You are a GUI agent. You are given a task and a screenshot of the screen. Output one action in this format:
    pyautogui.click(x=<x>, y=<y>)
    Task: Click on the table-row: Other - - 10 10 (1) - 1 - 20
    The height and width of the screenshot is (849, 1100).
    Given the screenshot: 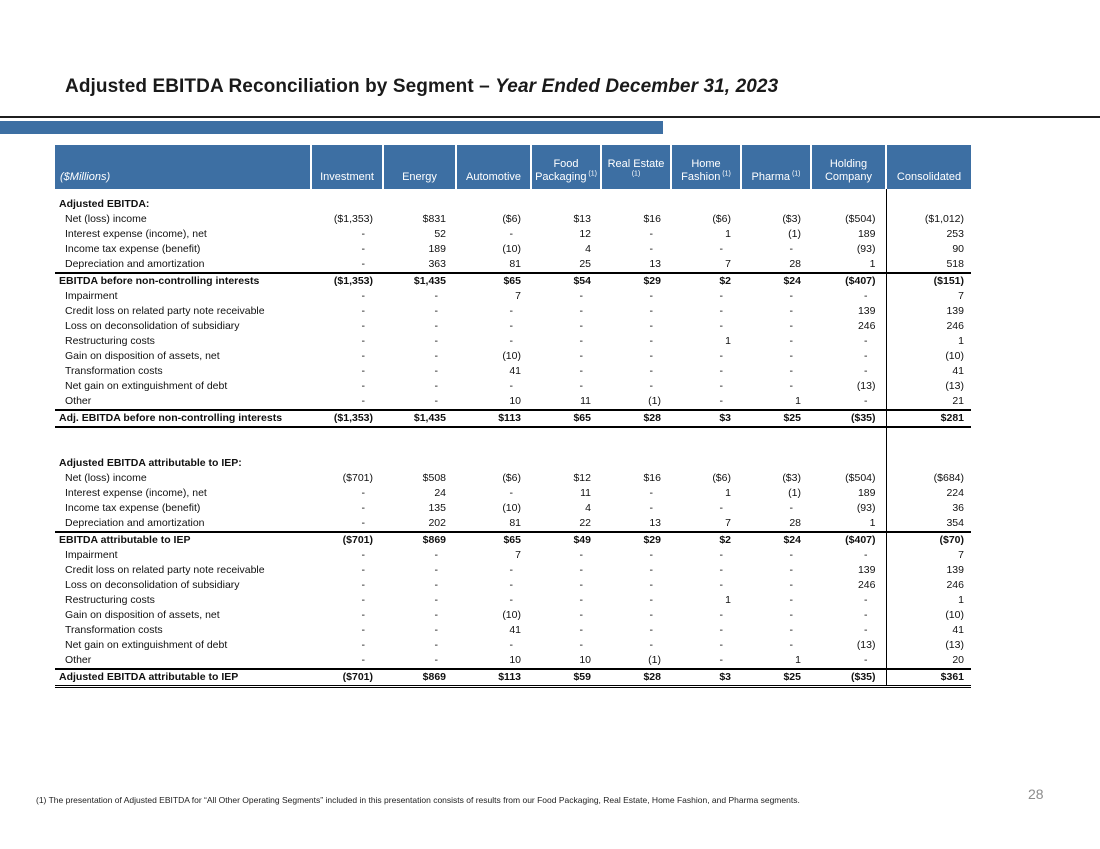 What is the action you would take?
    pyautogui.click(x=513, y=661)
    